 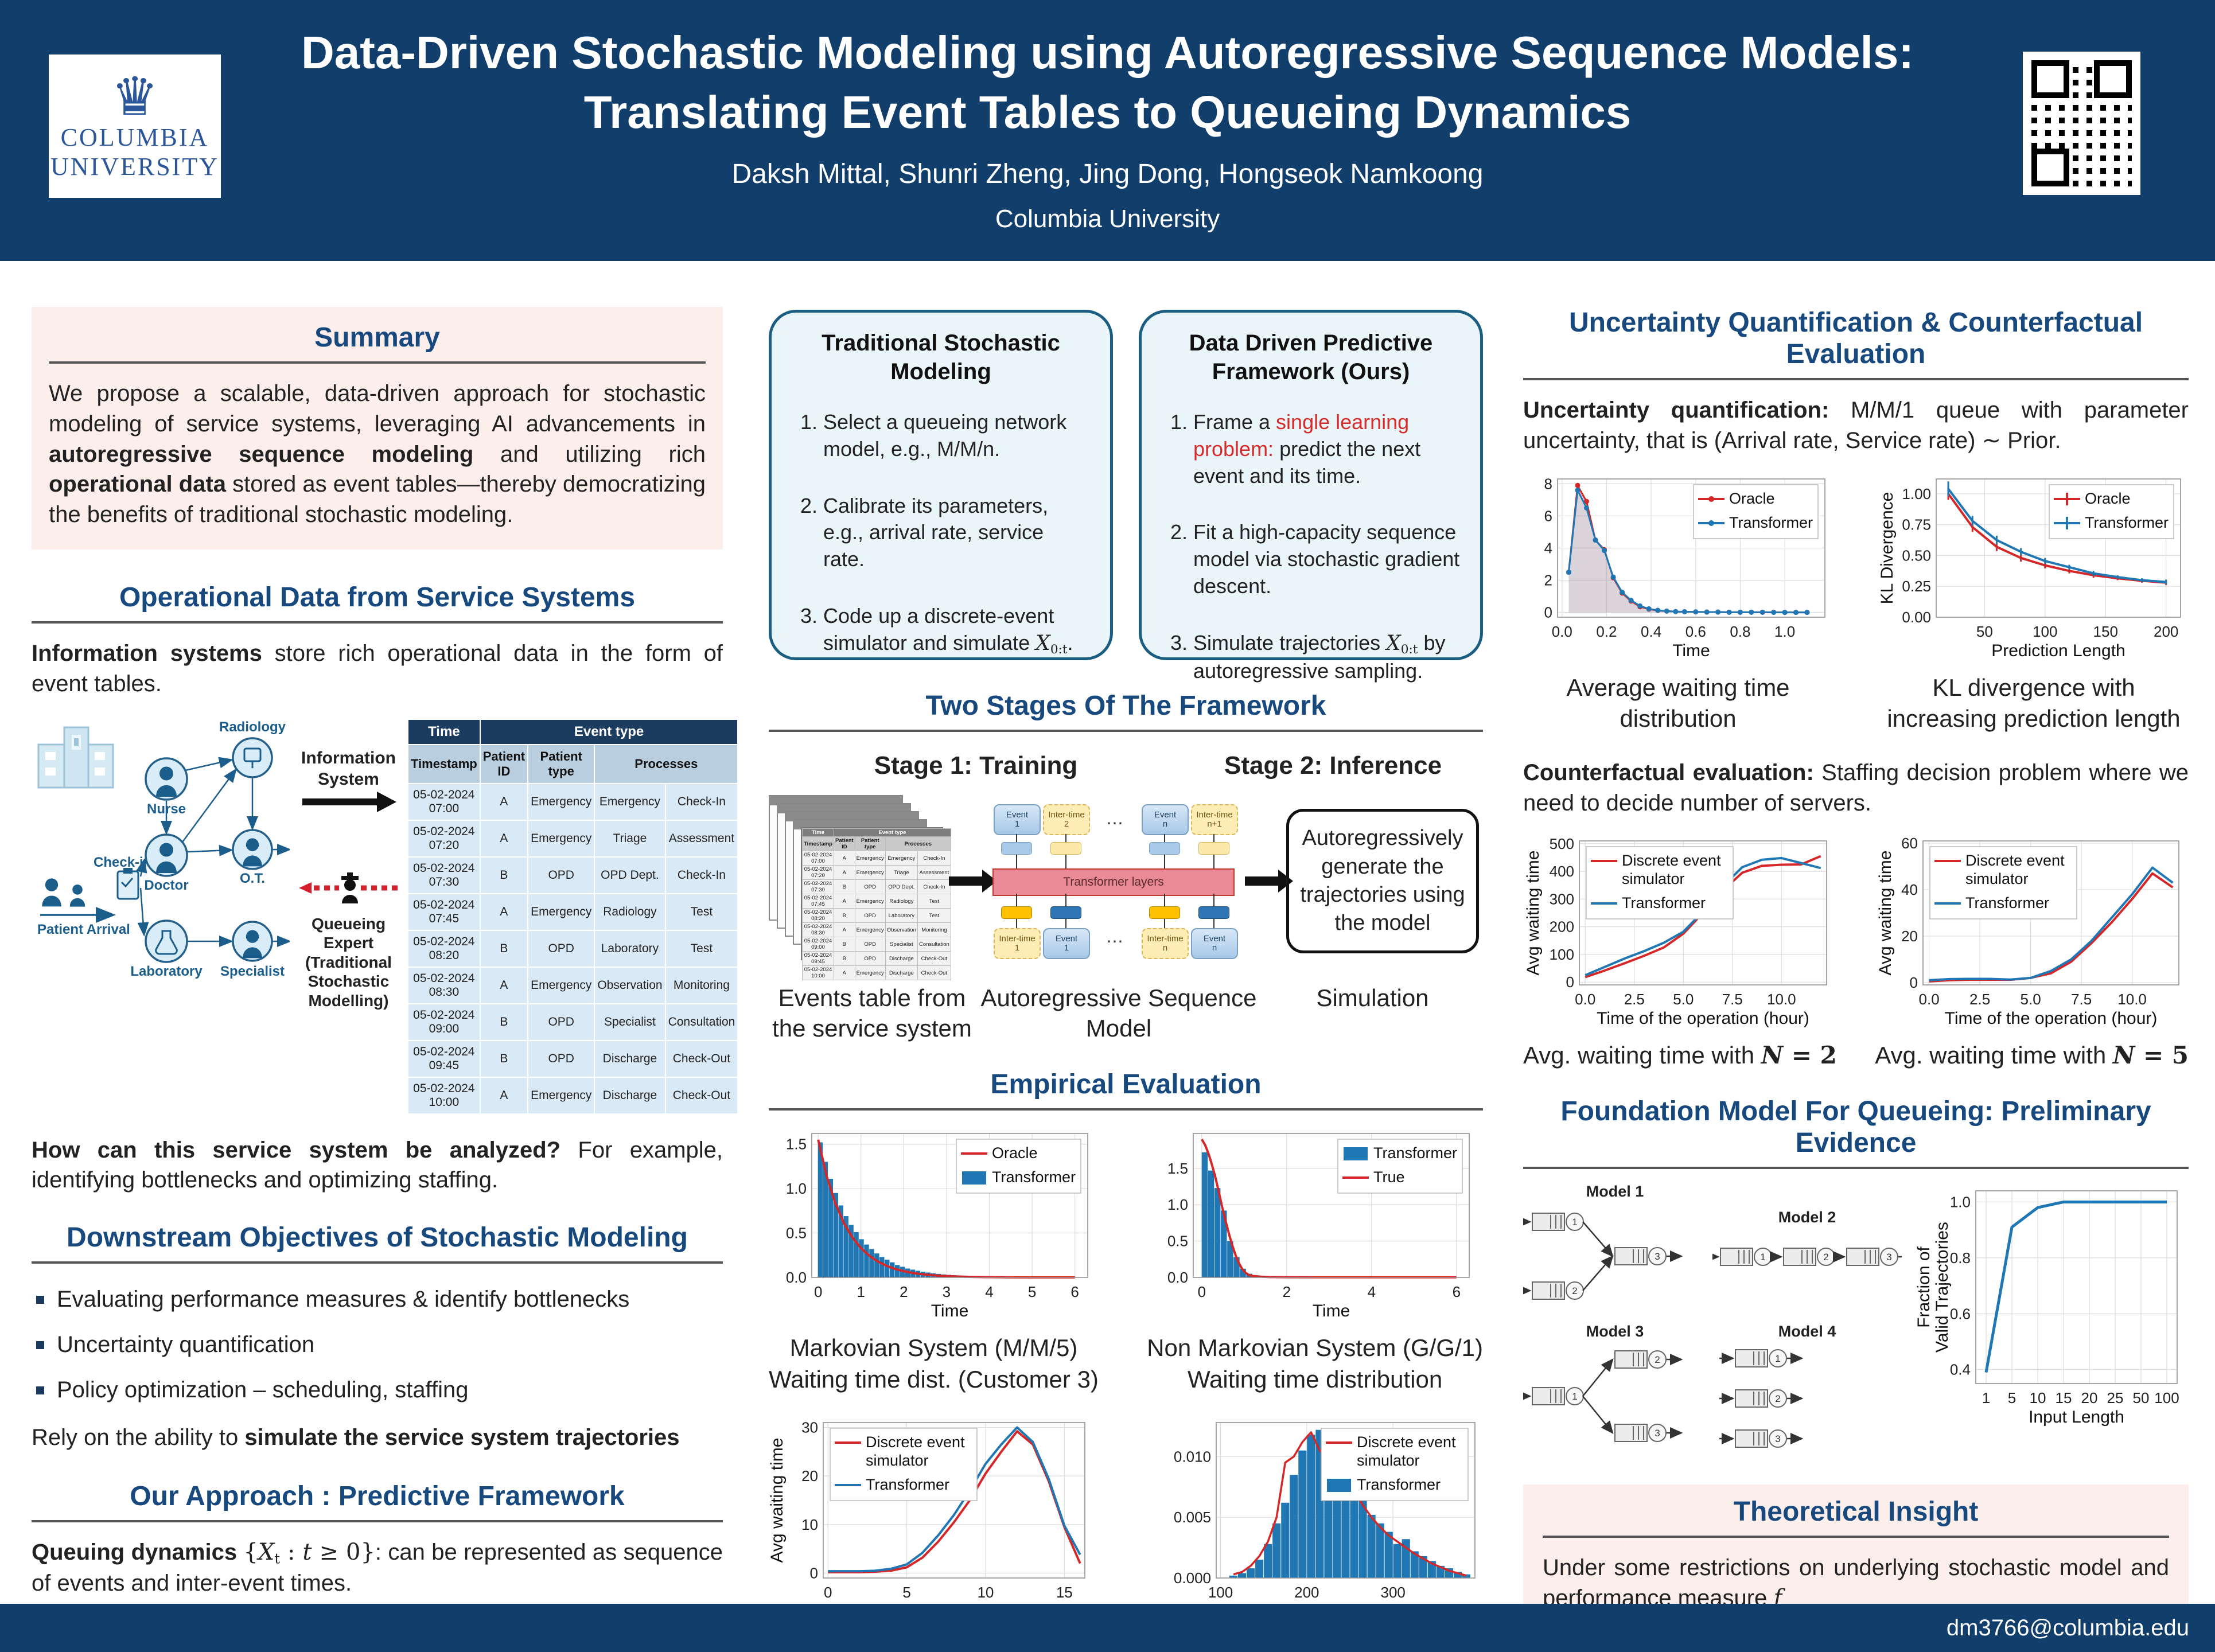 I want to click on svg-text: 0.005, so click(x=1192, y=1517).